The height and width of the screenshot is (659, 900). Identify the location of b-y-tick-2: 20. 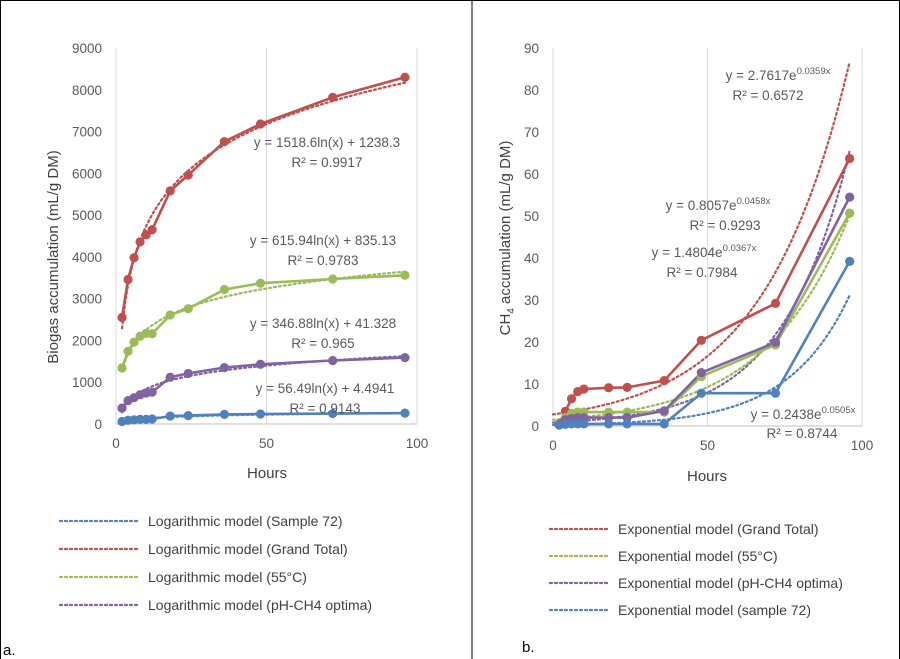
(531, 342).